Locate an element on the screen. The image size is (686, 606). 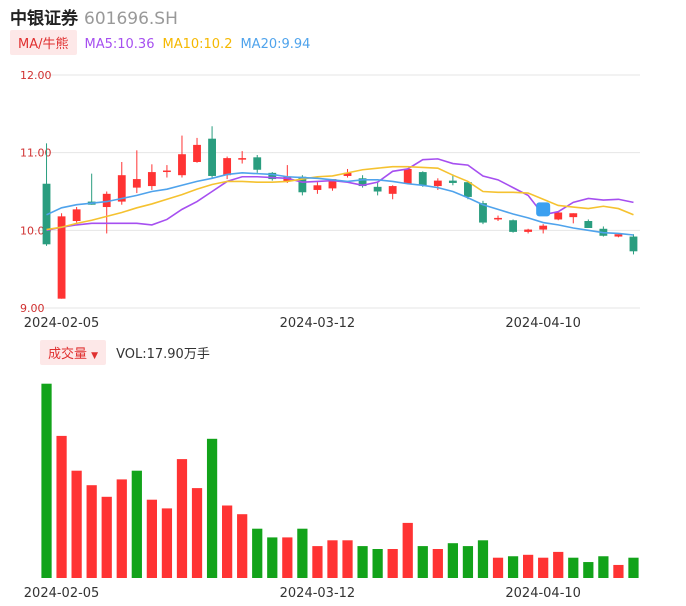
chevron-down-icon: ▼ is located at coordinates (95, 356).